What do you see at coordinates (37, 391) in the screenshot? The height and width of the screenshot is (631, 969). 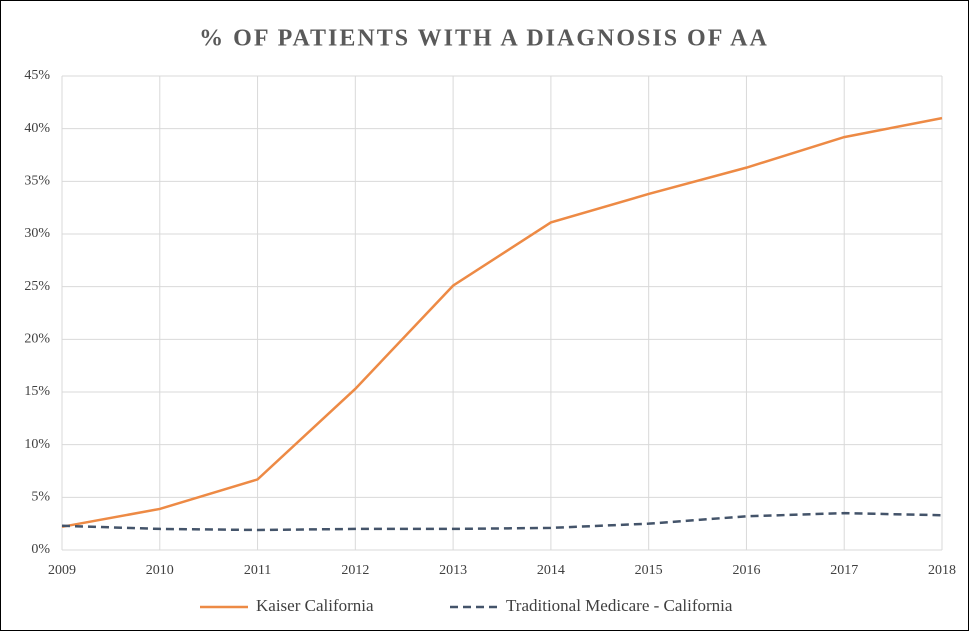 I see `y-tick-label: 15%` at bounding box center [37, 391].